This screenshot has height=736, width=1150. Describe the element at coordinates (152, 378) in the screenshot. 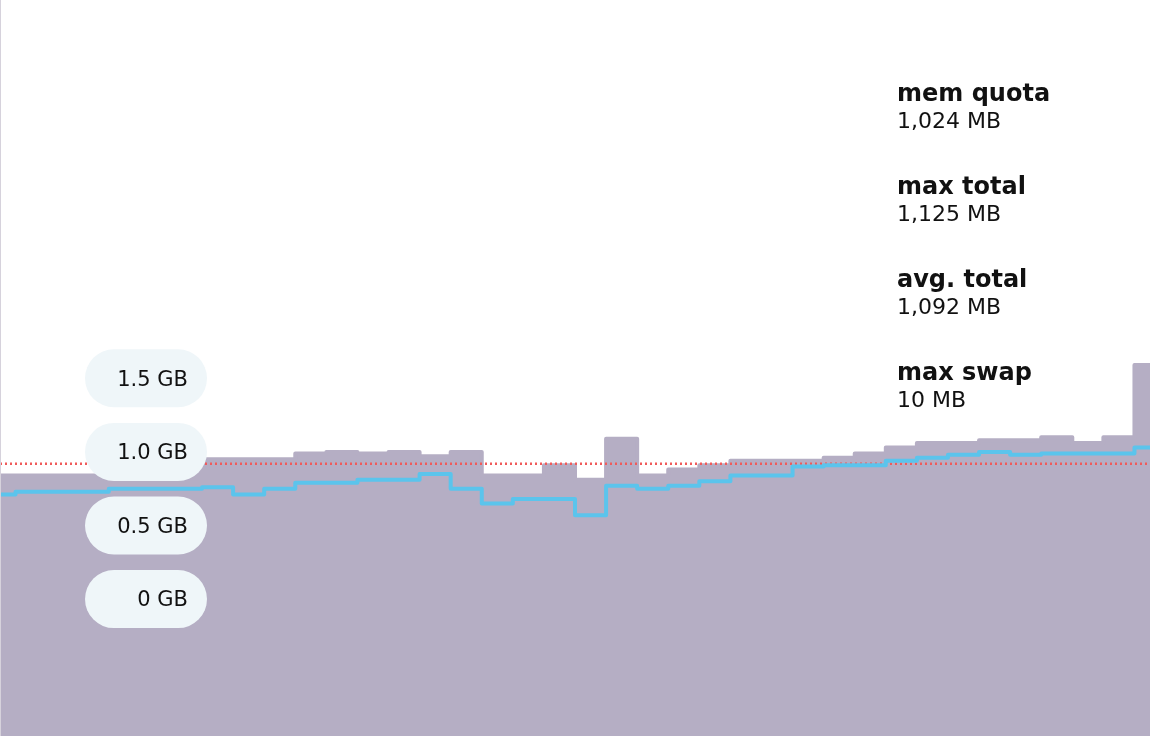

I see `y-tick-label: 1.5 GB` at that location.